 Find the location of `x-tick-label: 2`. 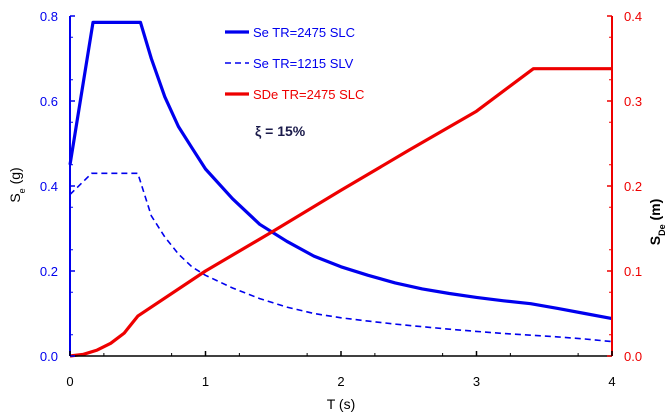

x-tick-label: 2 is located at coordinates (340, 381).